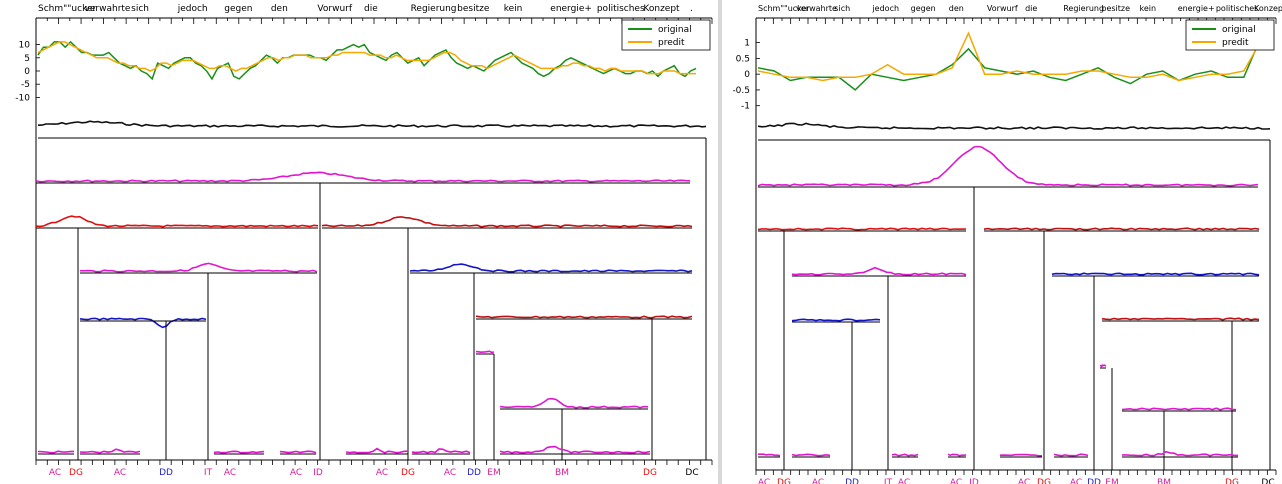 This screenshot has width=1282, height=484. Describe the element at coordinates (691, 473) in the screenshot. I see `tree-node-label: DC` at that location.